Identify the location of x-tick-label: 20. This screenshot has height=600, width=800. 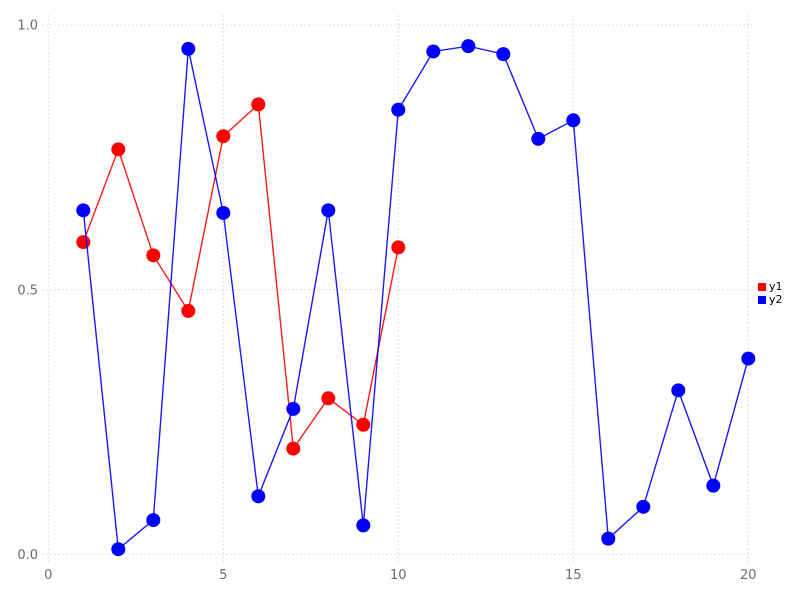
(748, 575).